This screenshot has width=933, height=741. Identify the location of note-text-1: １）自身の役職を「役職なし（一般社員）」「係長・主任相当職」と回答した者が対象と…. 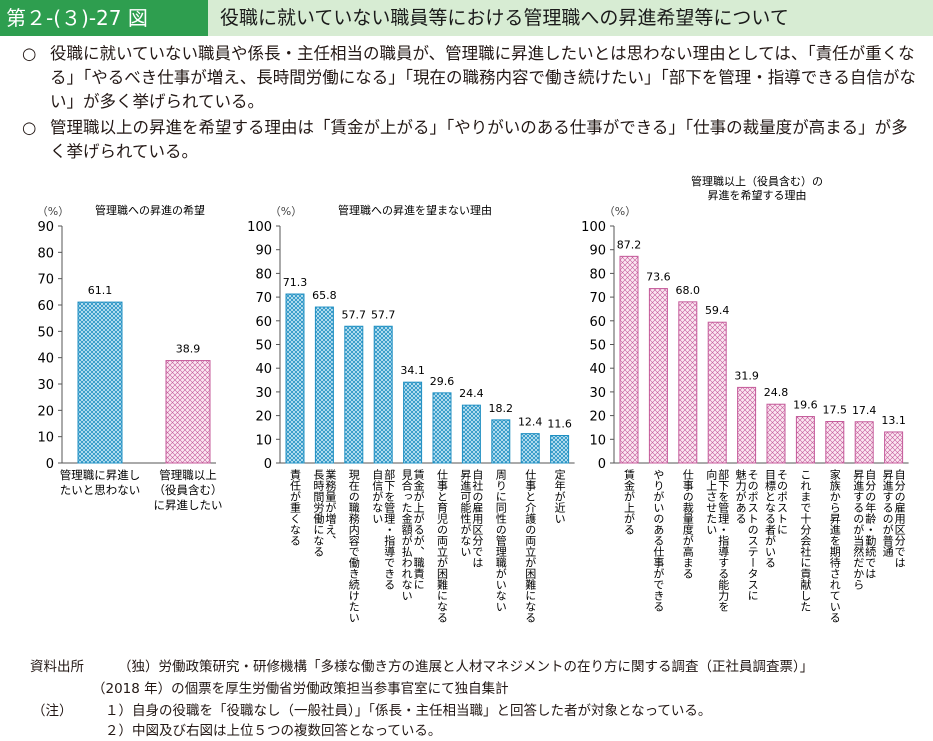
(408, 711).